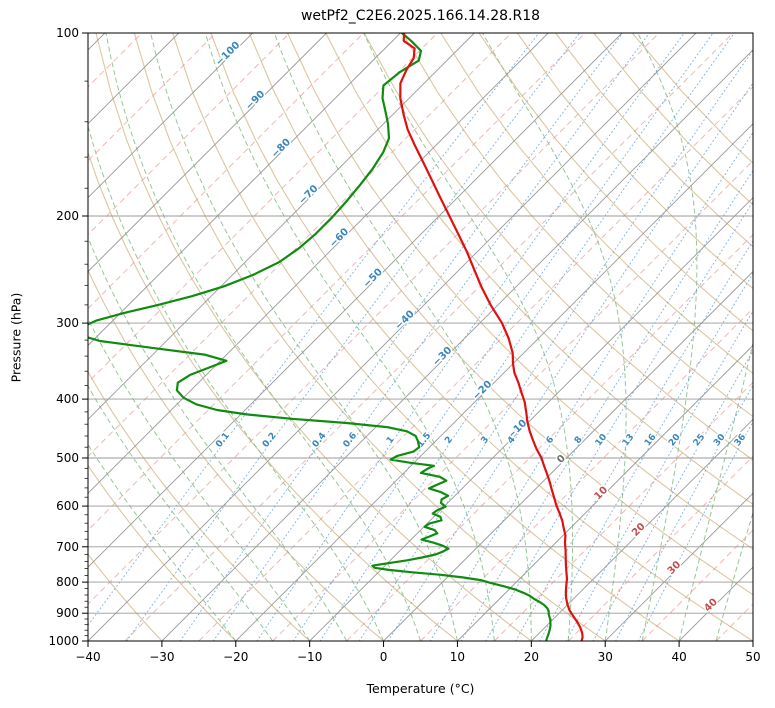 This screenshot has height=708, width=775. I want to click on svg-text: 0.2, so click(270, 440).